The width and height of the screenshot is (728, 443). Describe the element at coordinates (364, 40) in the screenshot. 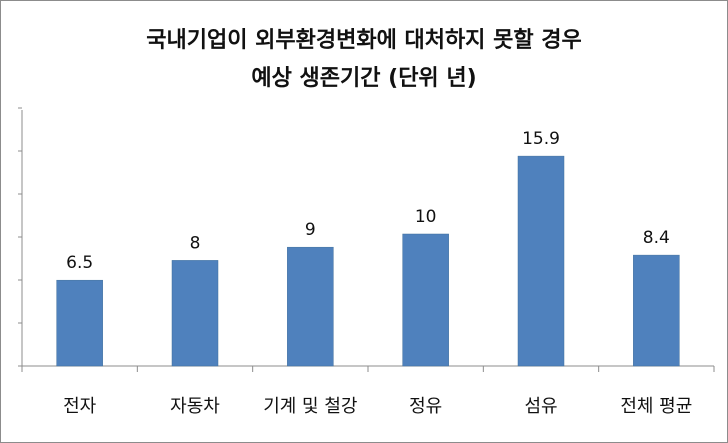

I see `chart-title-line-1: 국내기업이 외부환경변화에 대처하지 못할 경우` at that location.